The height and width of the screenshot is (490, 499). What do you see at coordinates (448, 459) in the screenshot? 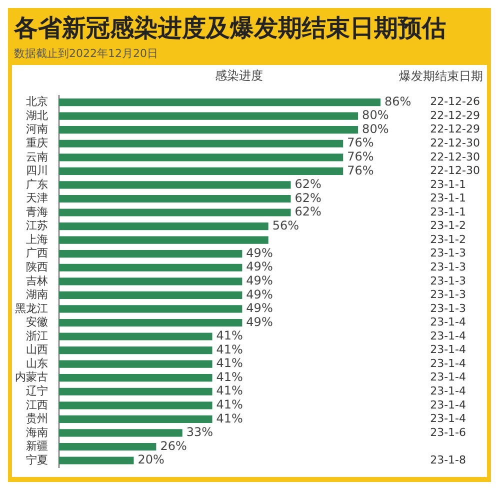
I see `y2-tick-label: 23-1-8` at bounding box center [448, 459].